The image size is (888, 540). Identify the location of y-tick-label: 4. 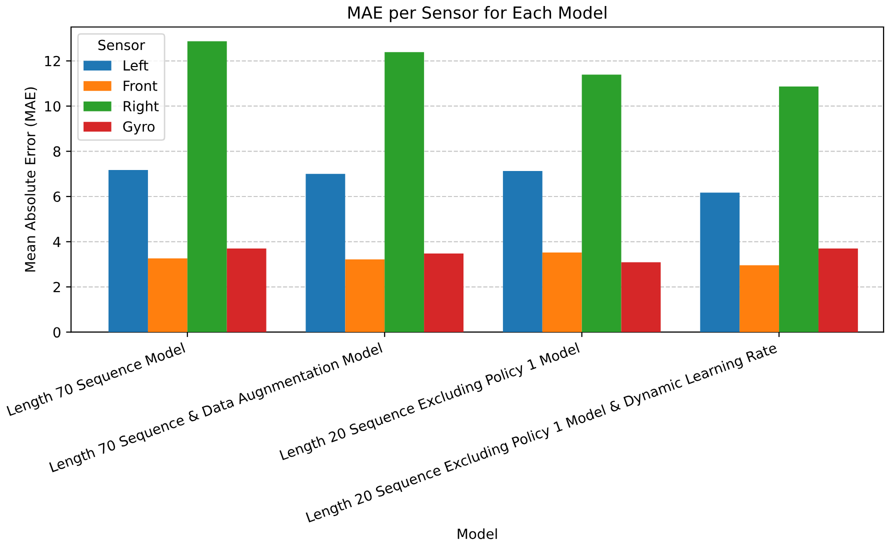
(57, 241).